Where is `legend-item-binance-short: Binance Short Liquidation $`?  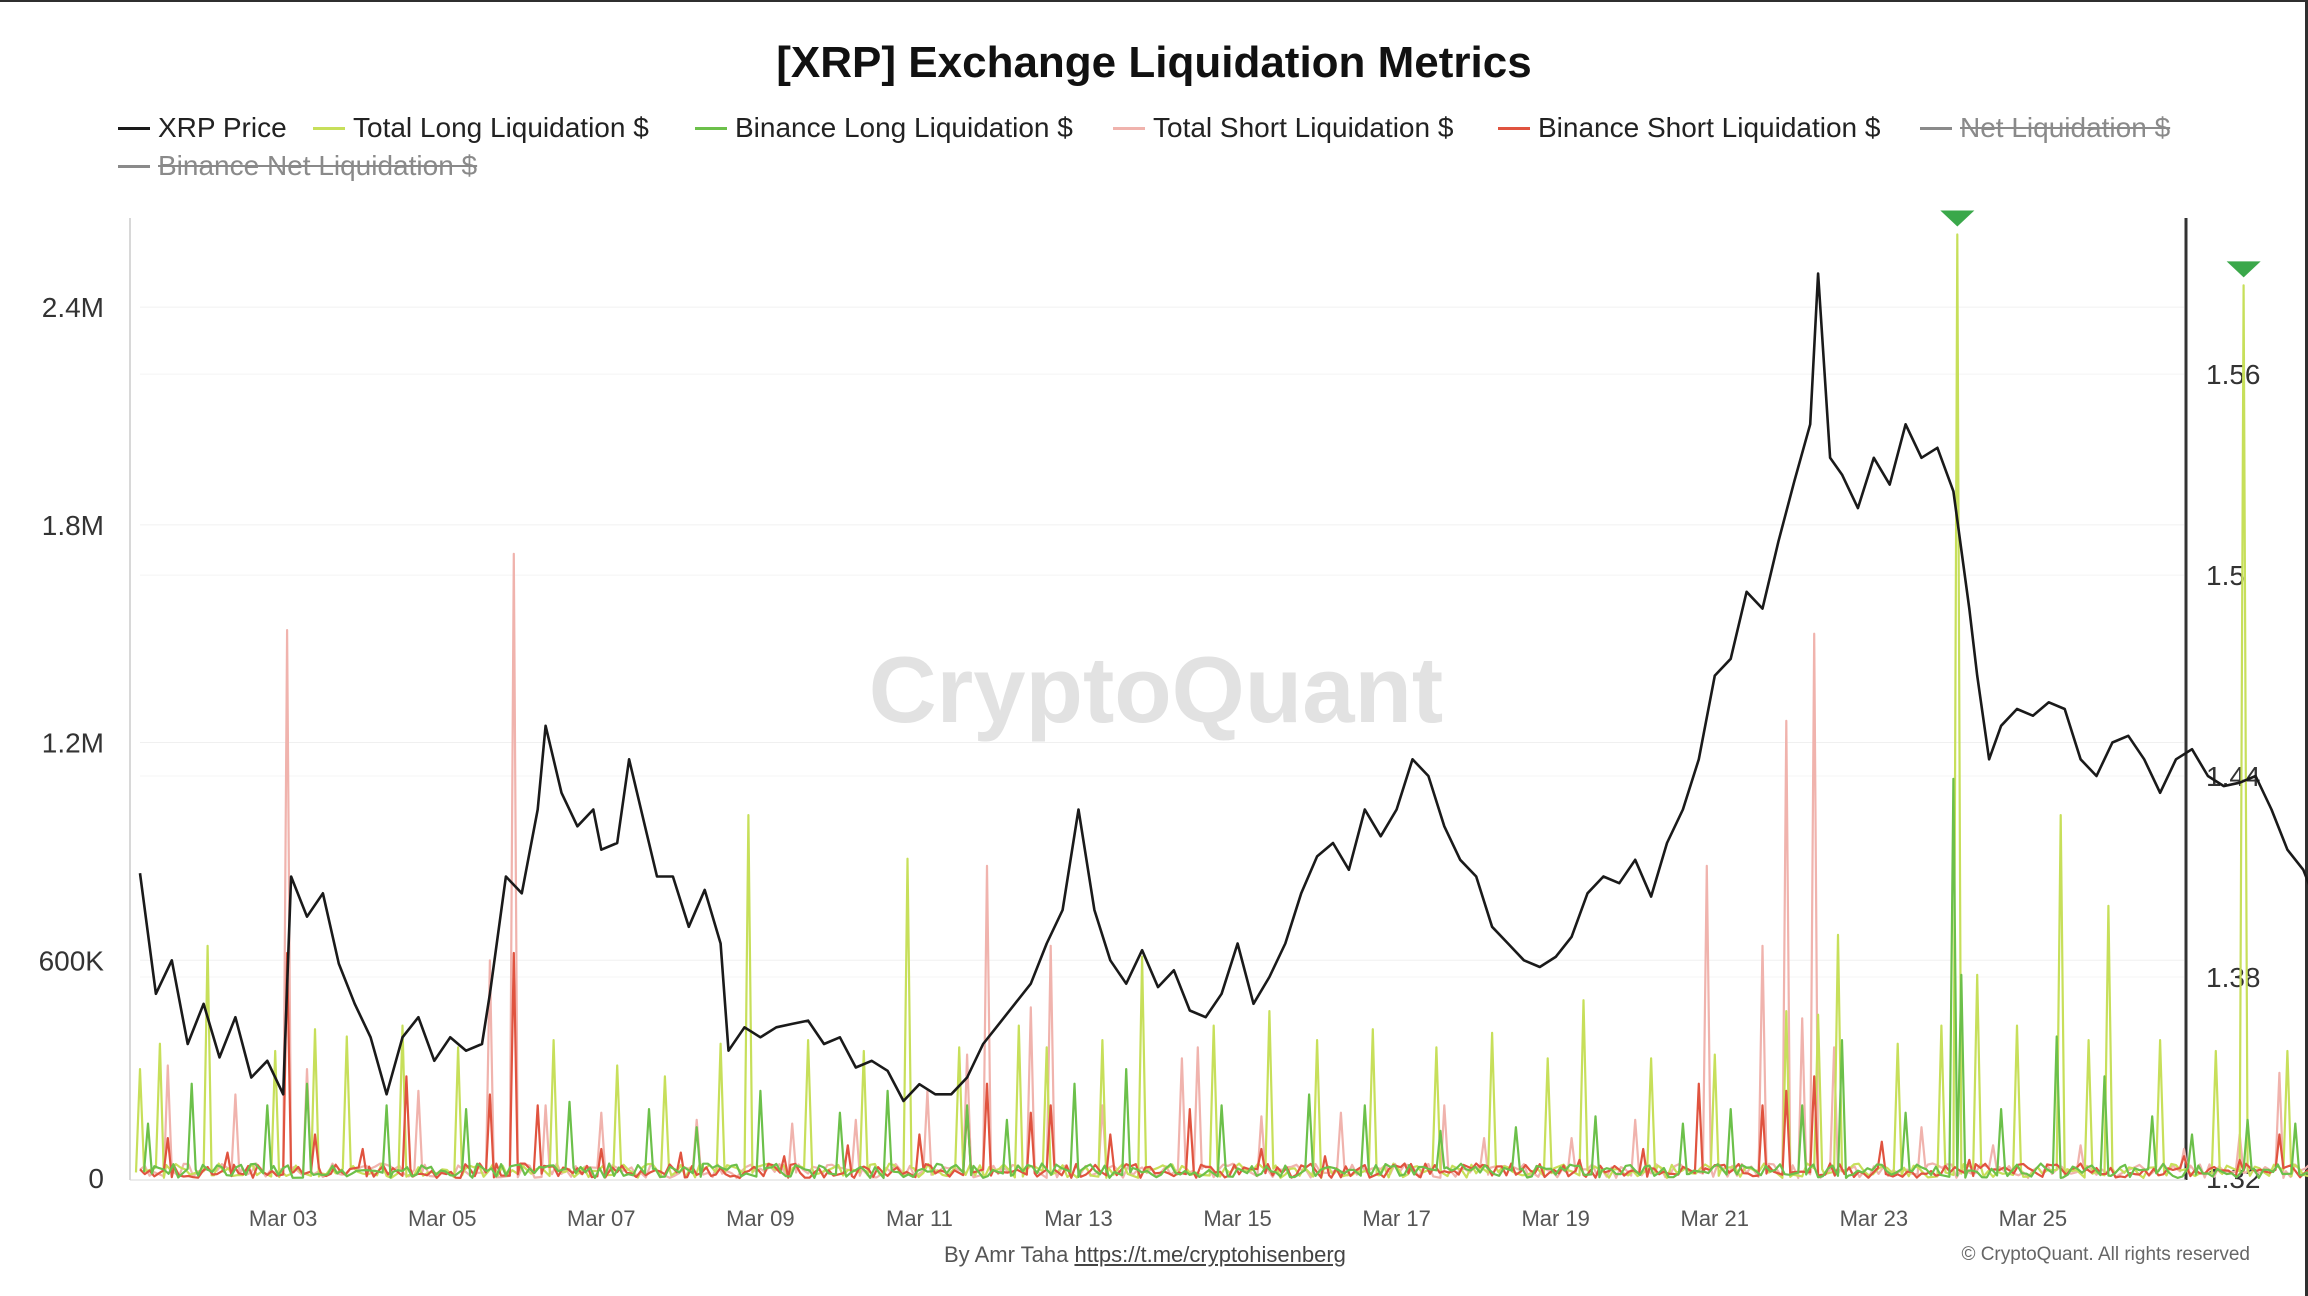 legend-item-binance-short: Binance Short Liquidation $ is located at coordinates (1689, 128).